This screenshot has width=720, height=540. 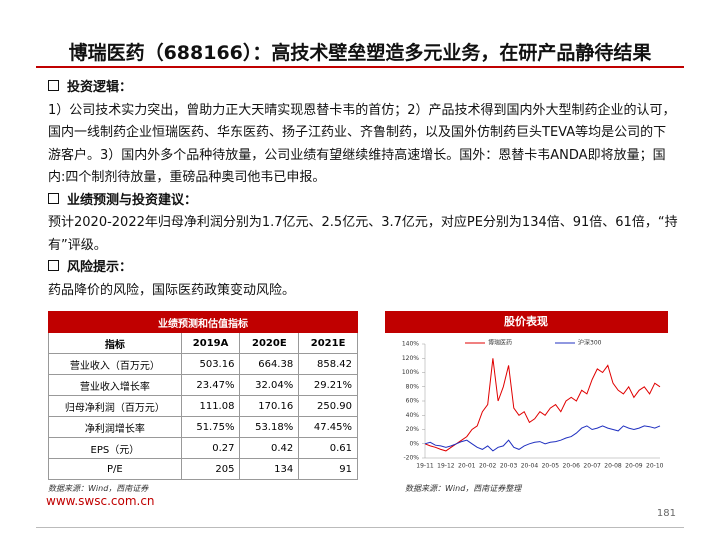 I want to click on x-tick-label: 20-10, so click(x=655, y=466).